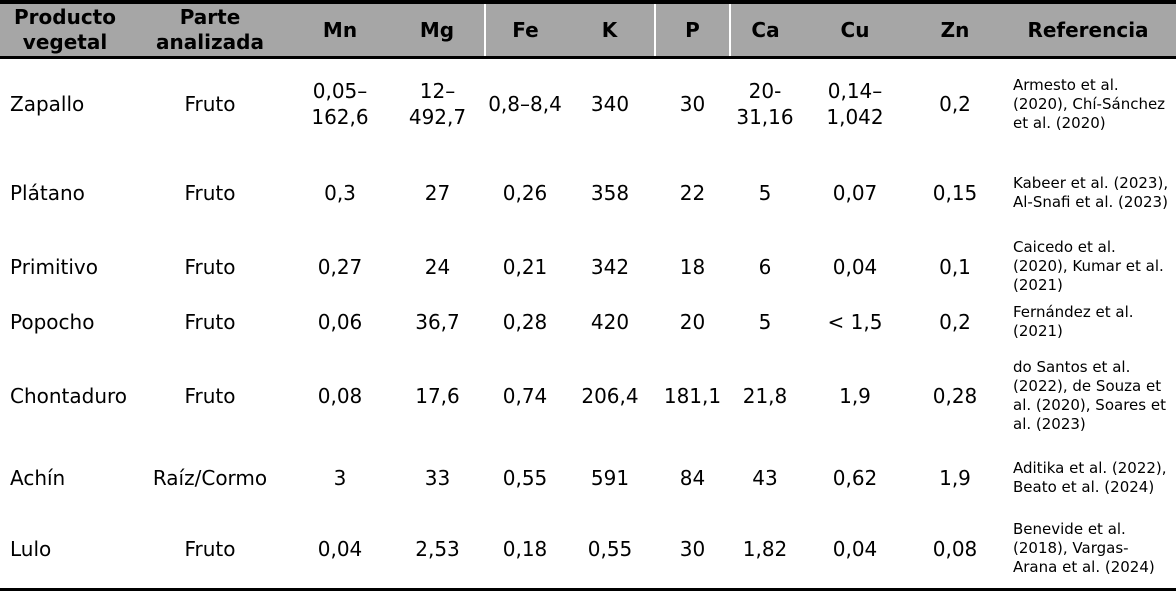 This screenshot has height=600, width=1176. I want to click on cell-producto: Zapallo, so click(47, 104).